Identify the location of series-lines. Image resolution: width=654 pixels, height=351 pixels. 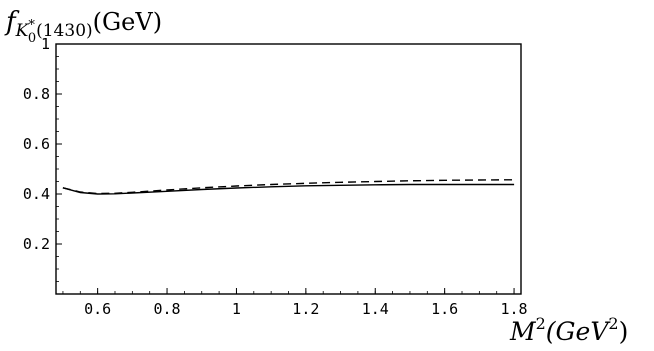
(288, 187).